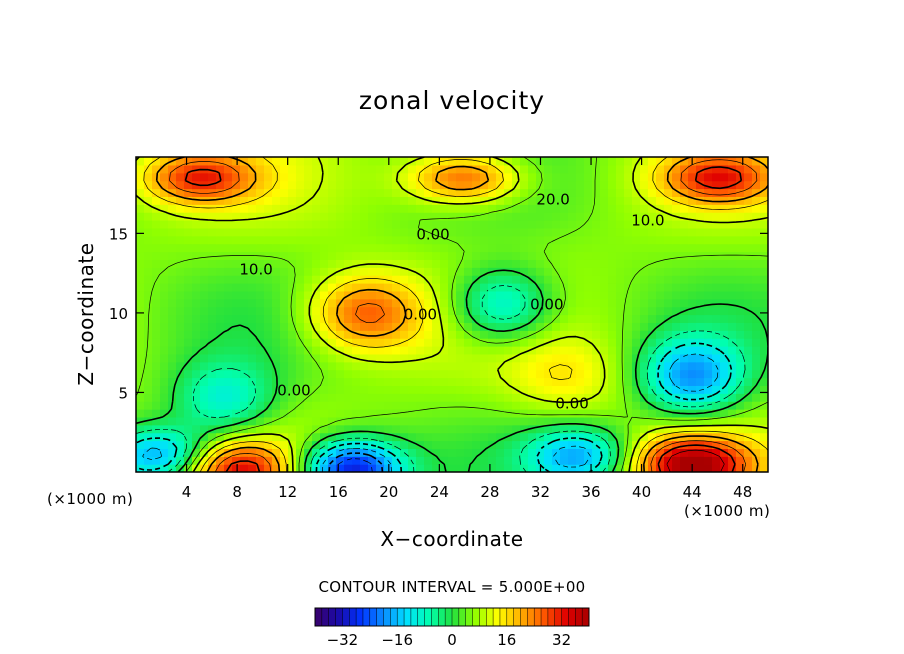 This screenshot has height=654, width=904. I want to click on colorbar-tick-label: −16, so click(397, 640).